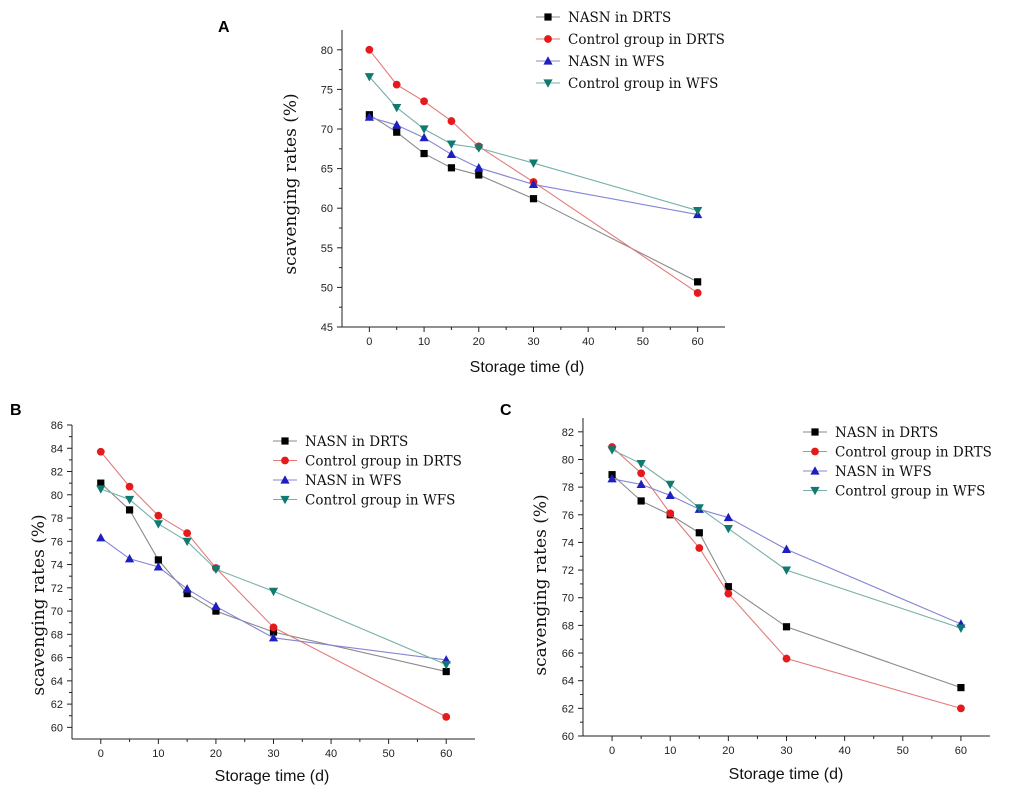  I want to click on y-tick-label-b: 76, so click(57, 542).